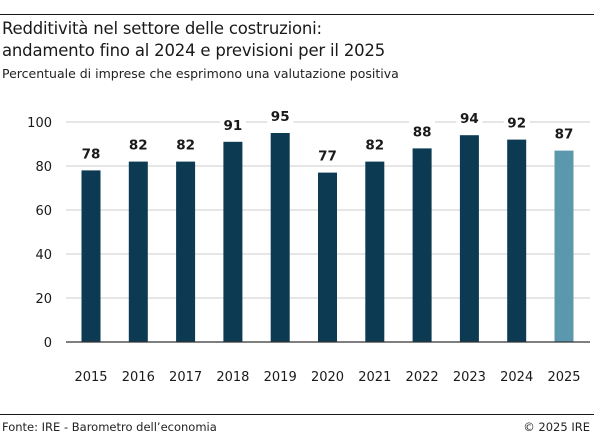  I want to click on data-label: 87, so click(564, 135).